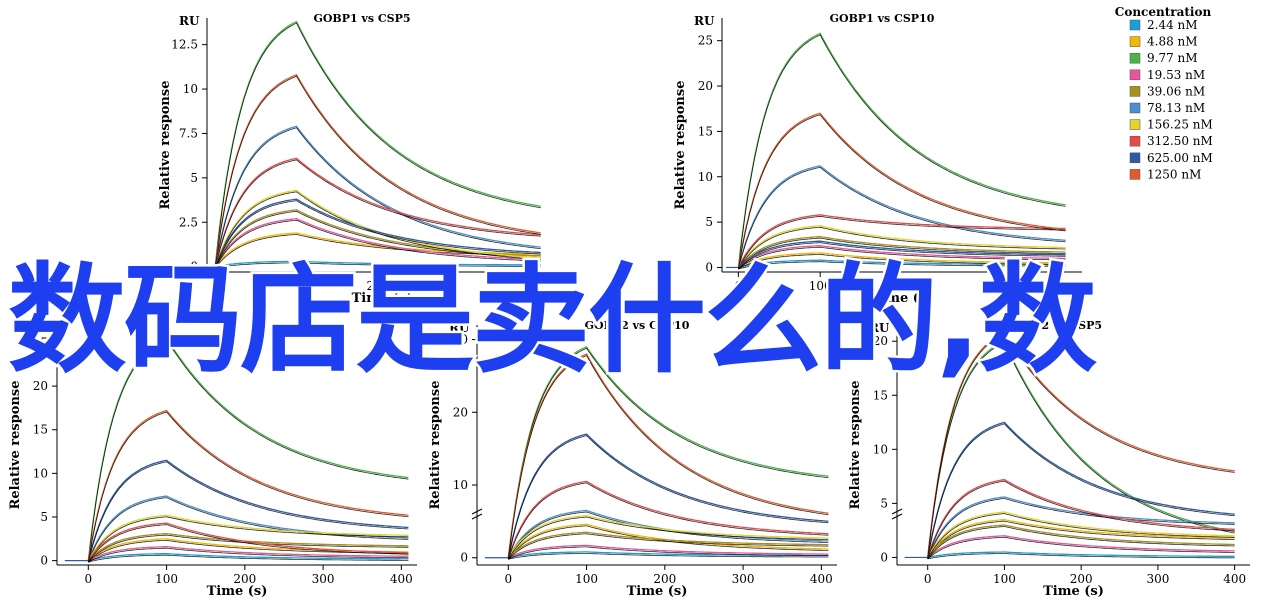  What do you see at coordinates (188, 222) in the screenshot?
I see `y-tick-label: 2.5` at bounding box center [188, 222].